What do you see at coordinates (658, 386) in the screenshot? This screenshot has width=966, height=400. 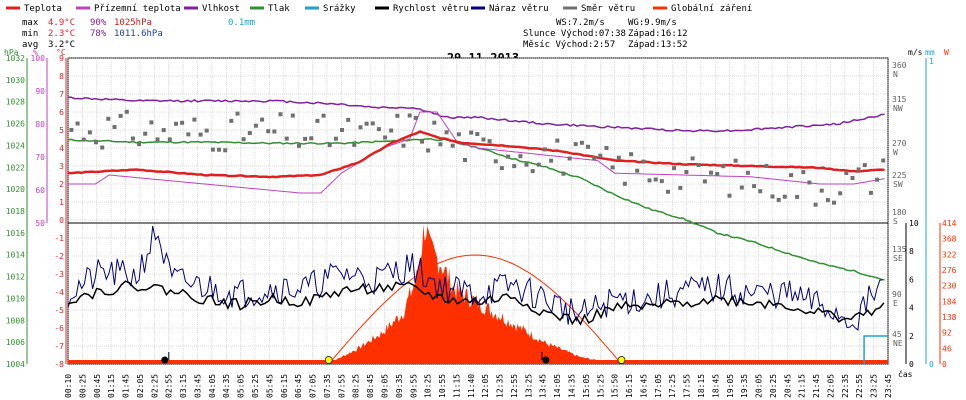 I see `x-tick-label: 17:05` at bounding box center [658, 386].